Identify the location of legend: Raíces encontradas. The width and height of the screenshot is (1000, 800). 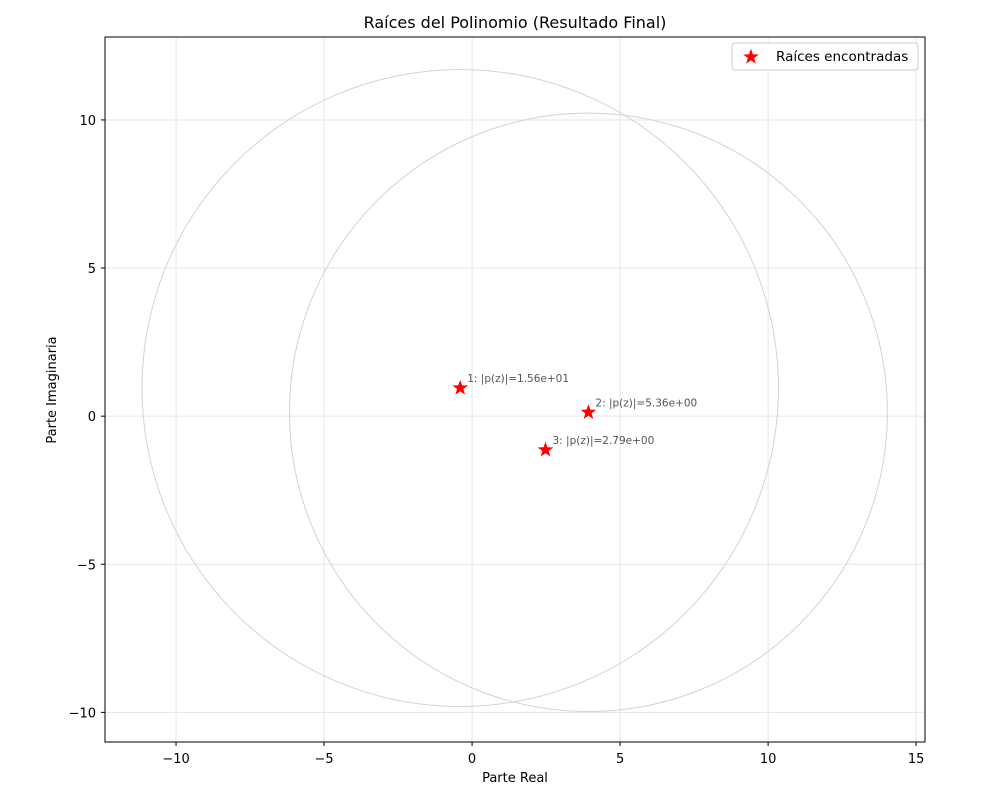
(825, 56).